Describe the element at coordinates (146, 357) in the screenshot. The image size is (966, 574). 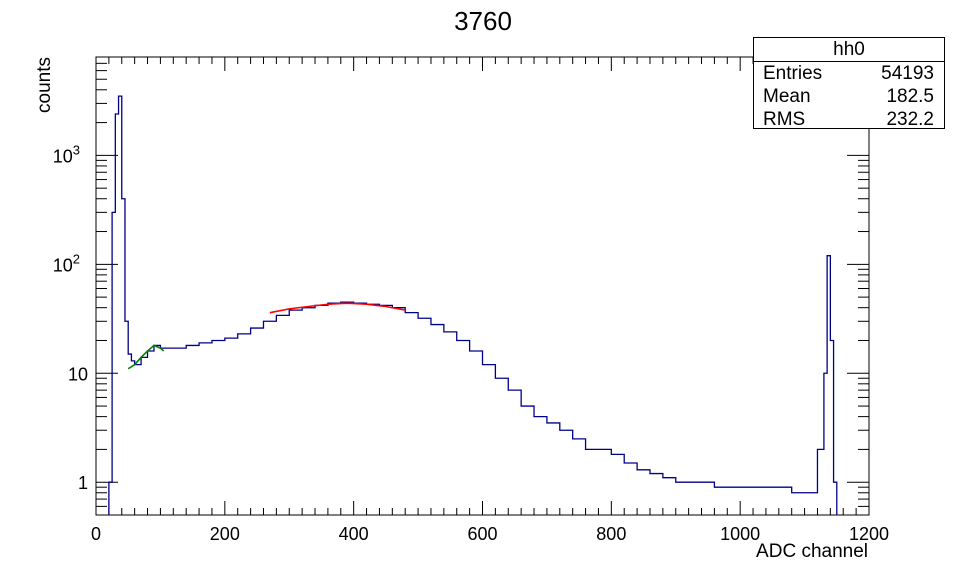
I see `series-1-line` at that location.